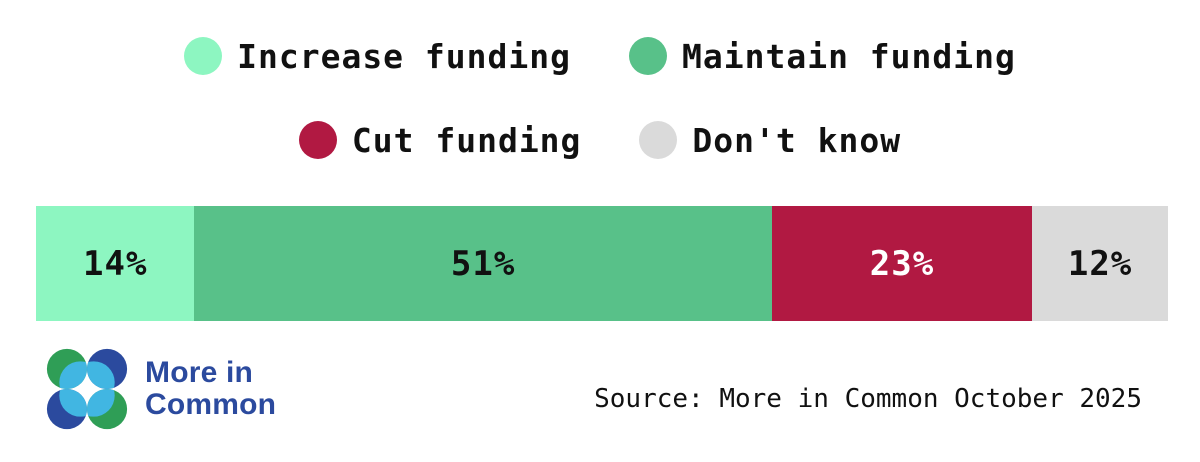 Image resolution: width=1200 pixels, height=462 pixels. I want to click on legend-item-dont-know: Don't know, so click(770, 140).